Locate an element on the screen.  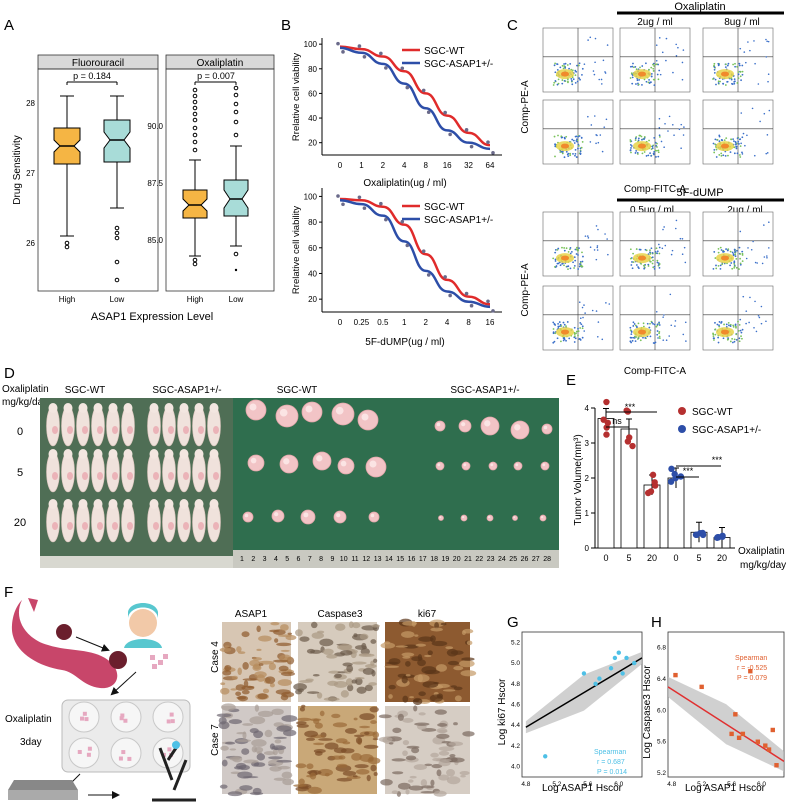
ruler-label: 14 is located at coordinates (389, 559).